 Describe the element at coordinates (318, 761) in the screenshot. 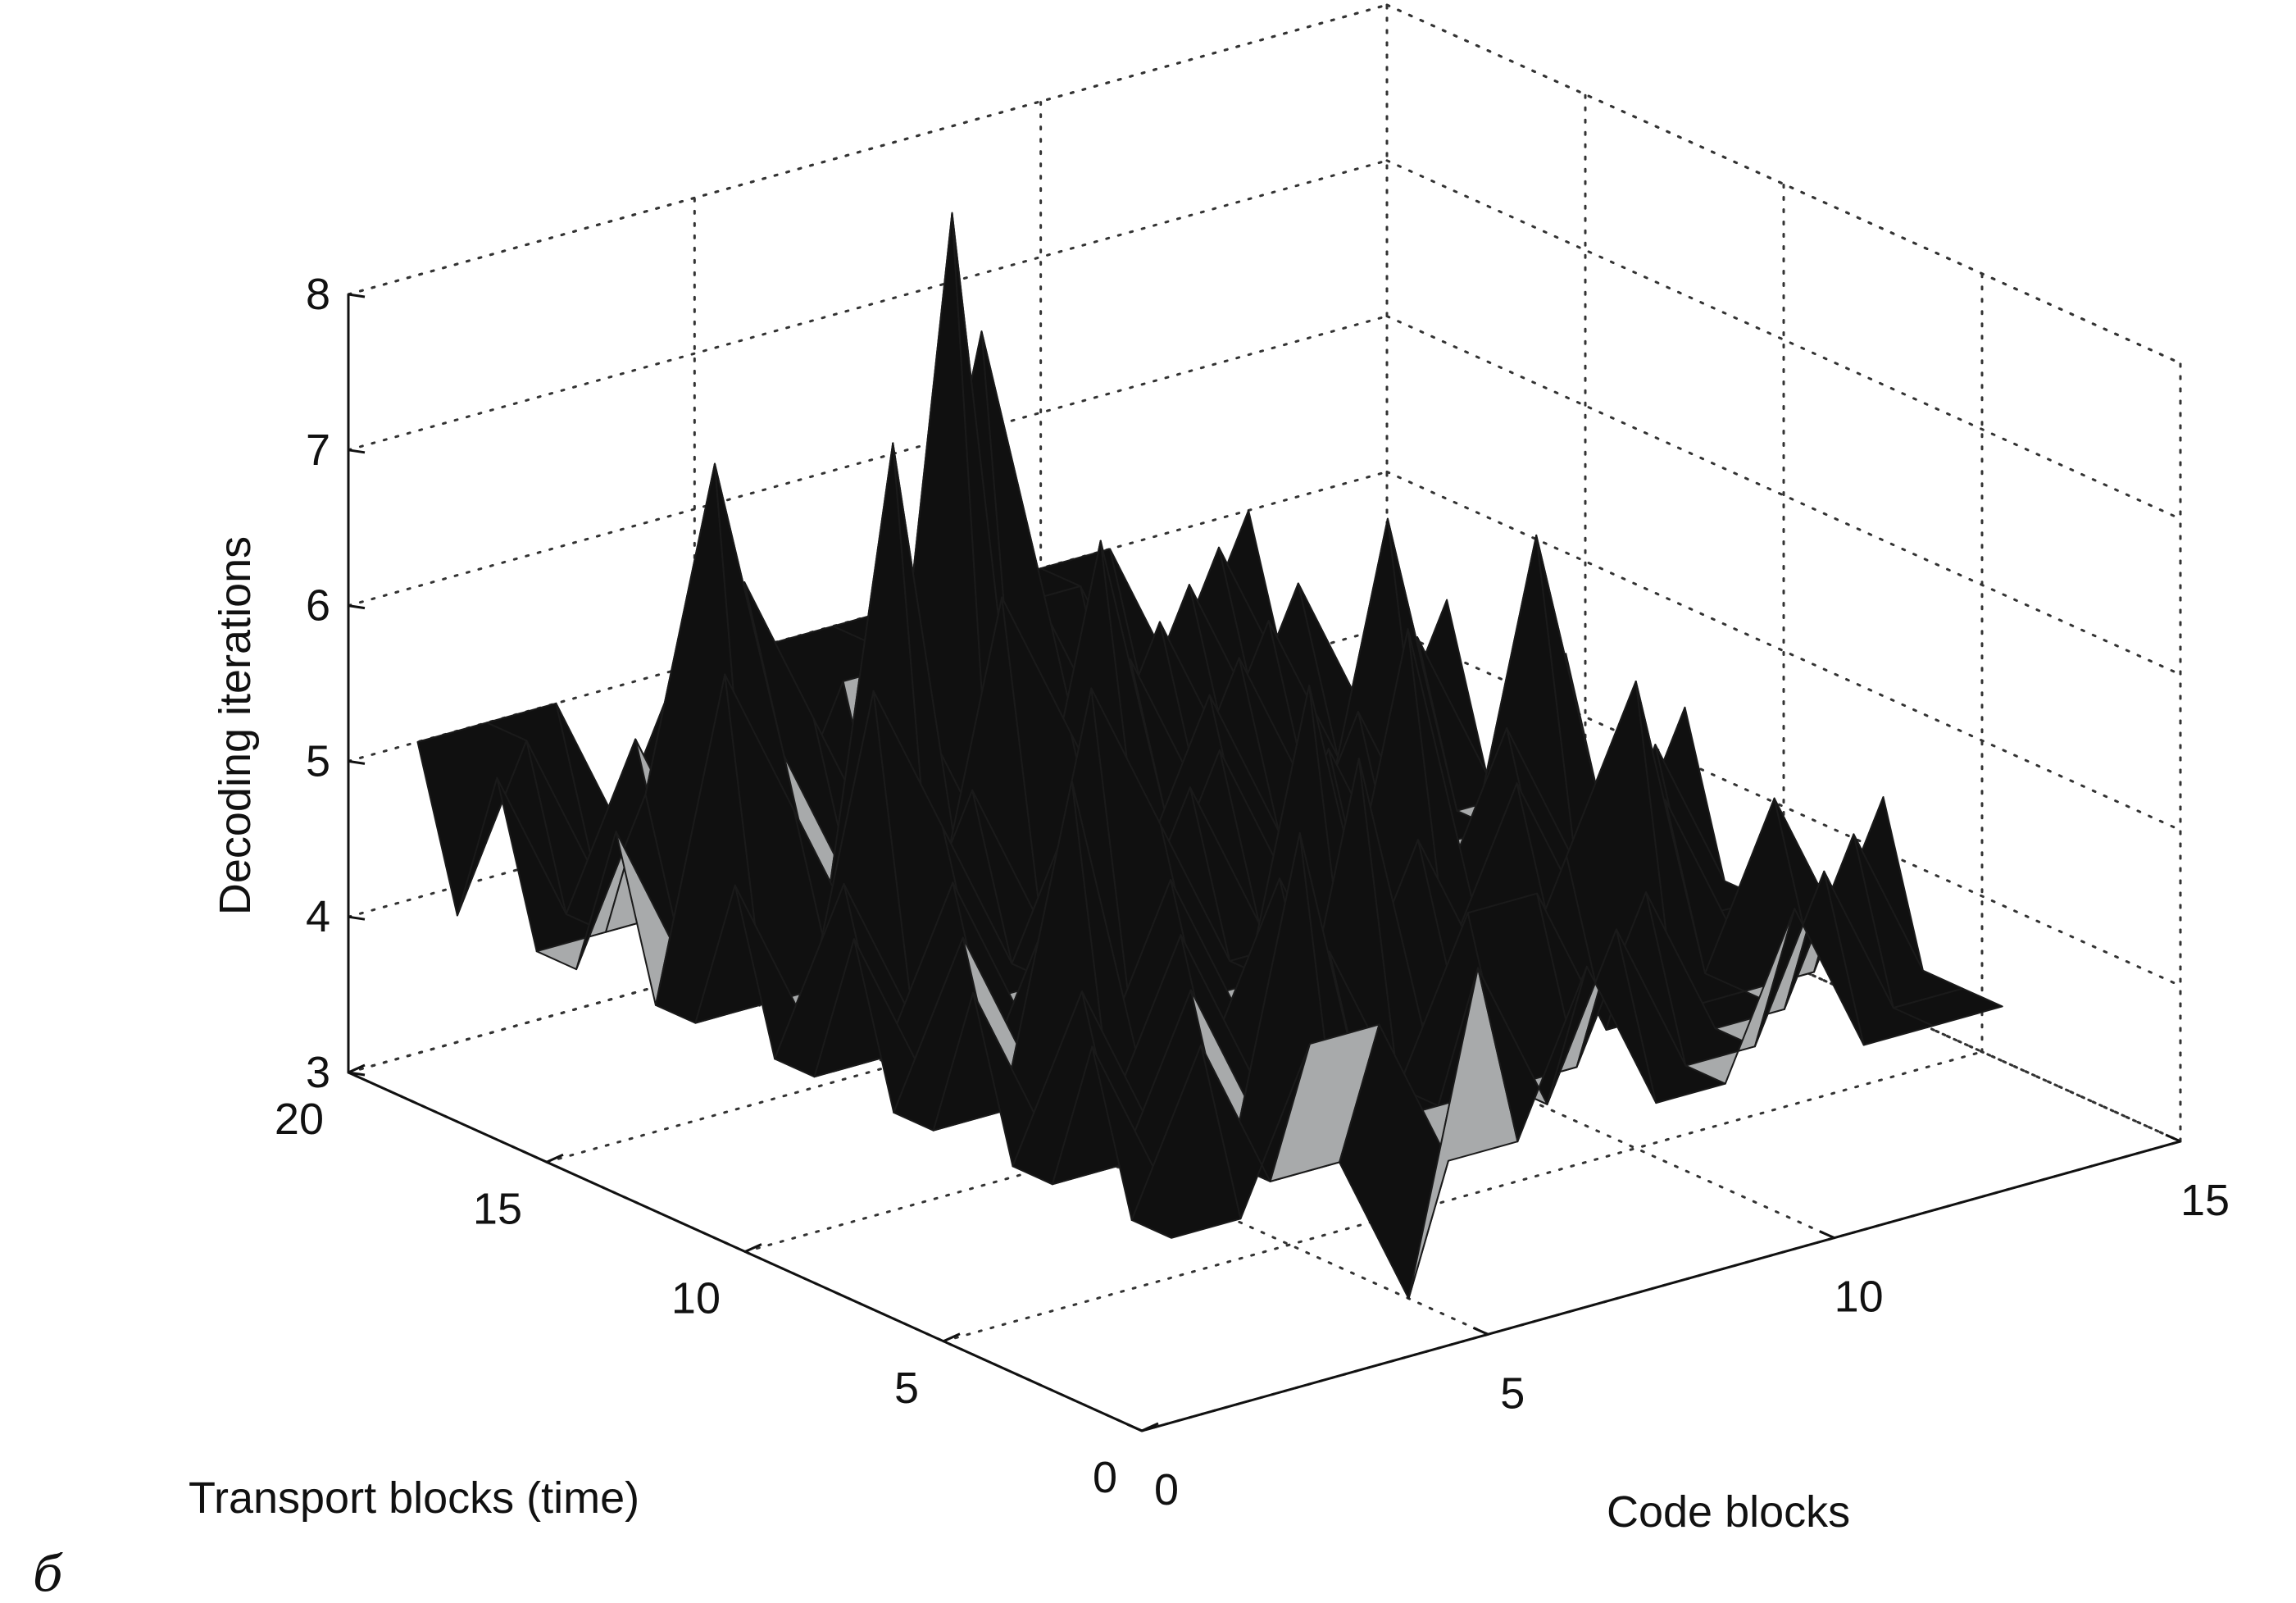

I see `z-tick-label: 5` at that location.